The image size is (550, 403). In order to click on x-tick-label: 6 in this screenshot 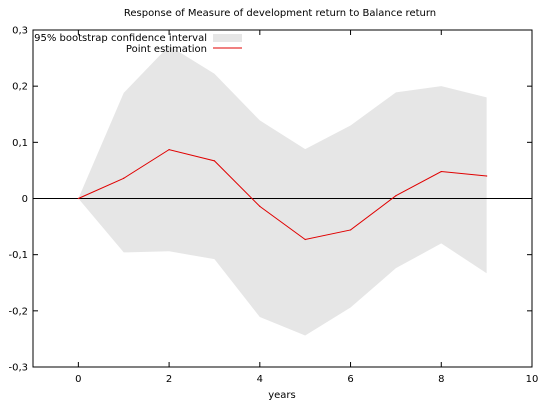, I will do `click(350, 379)`.